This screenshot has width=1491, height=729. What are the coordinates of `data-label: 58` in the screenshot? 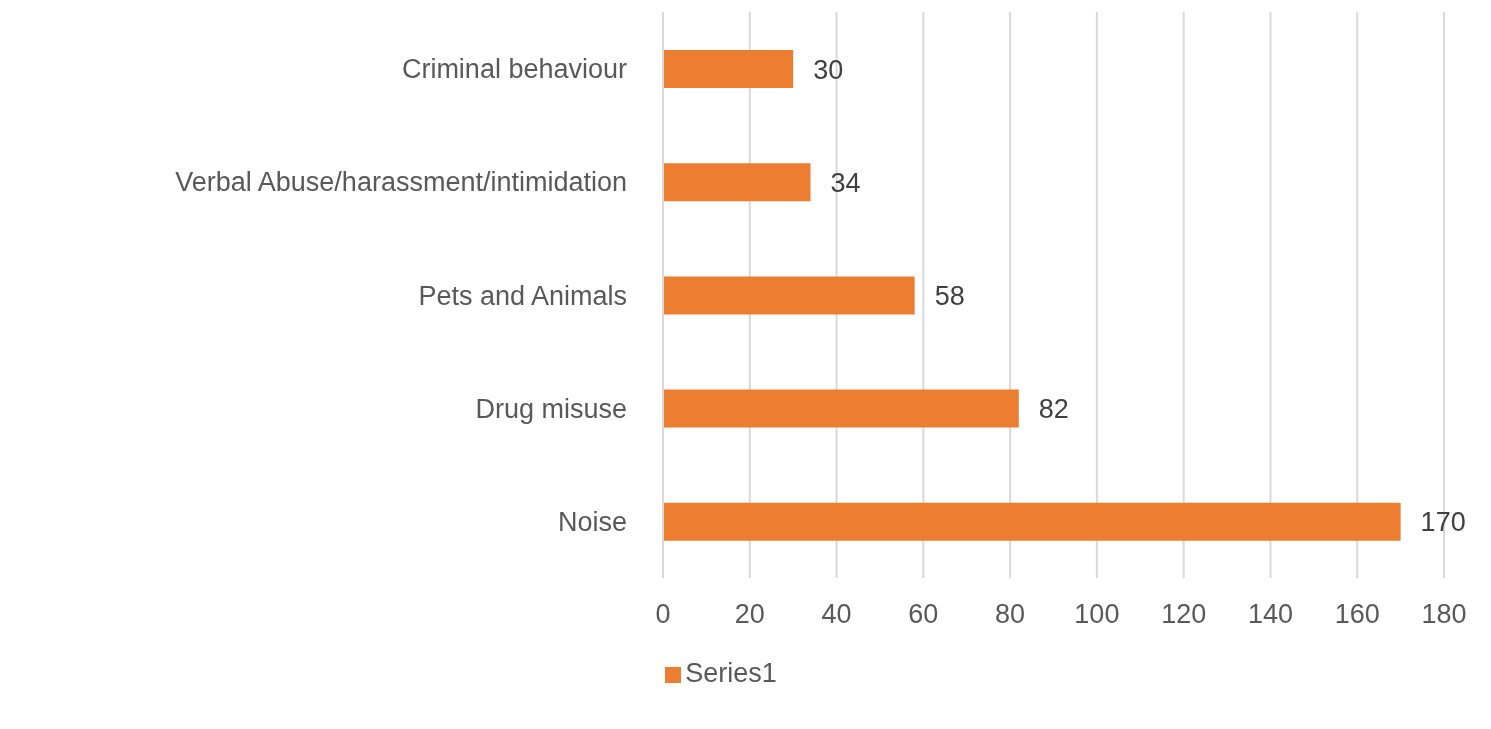 It's located at (949, 295).